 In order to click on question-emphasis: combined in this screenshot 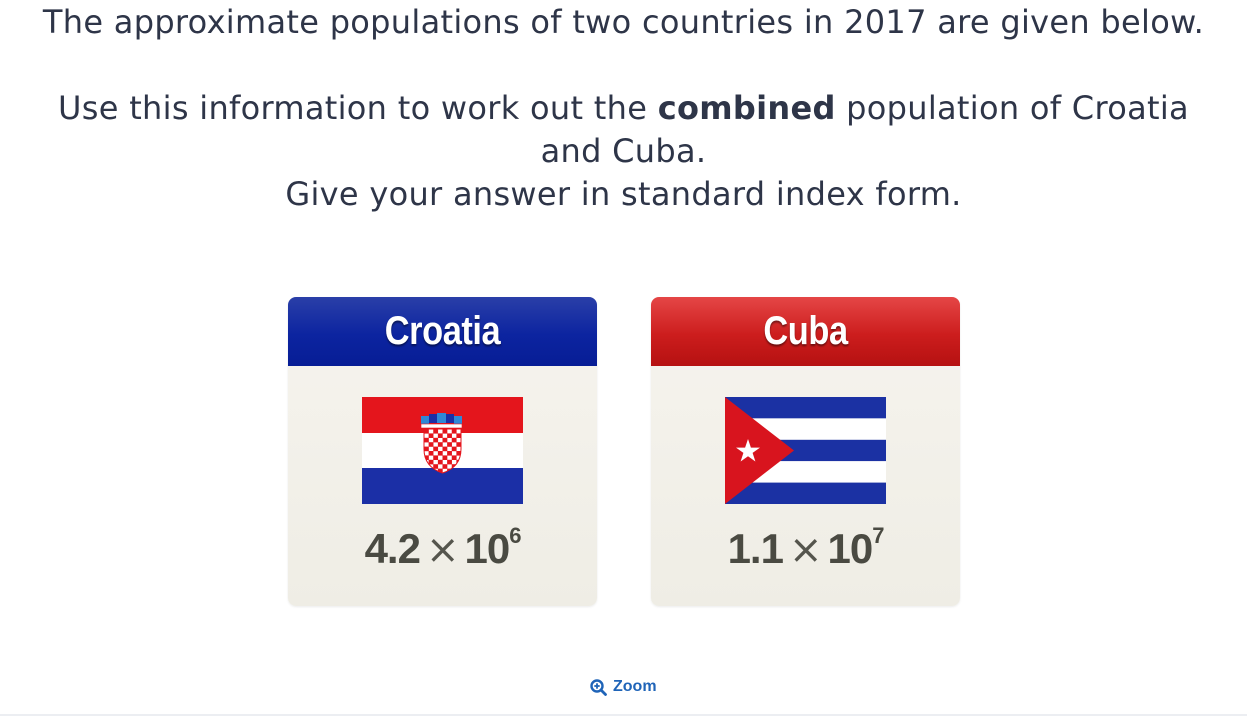, I will do `click(746, 108)`.